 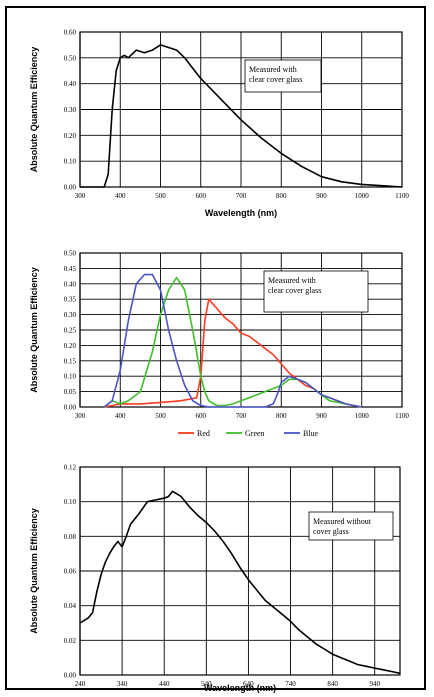 What do you see at coordinates (70, 641) in the screenshot?
I see `y-tick-label: 0.02` at bounding box center [70, 641].